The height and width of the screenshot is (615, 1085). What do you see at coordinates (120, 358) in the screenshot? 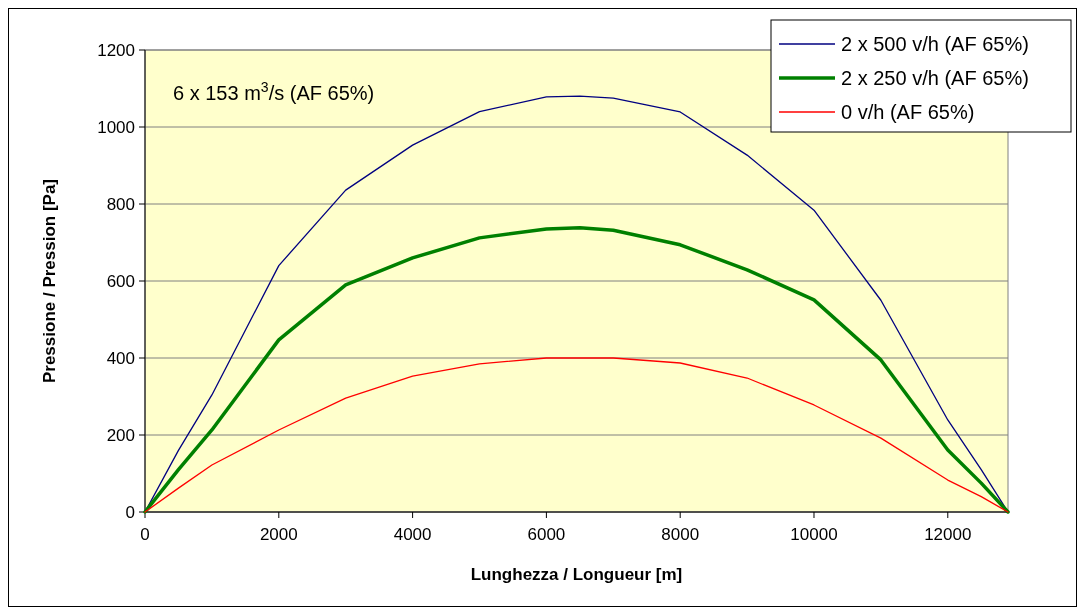
I see `y-tick-label: 400` at bounding box center [120, 358].